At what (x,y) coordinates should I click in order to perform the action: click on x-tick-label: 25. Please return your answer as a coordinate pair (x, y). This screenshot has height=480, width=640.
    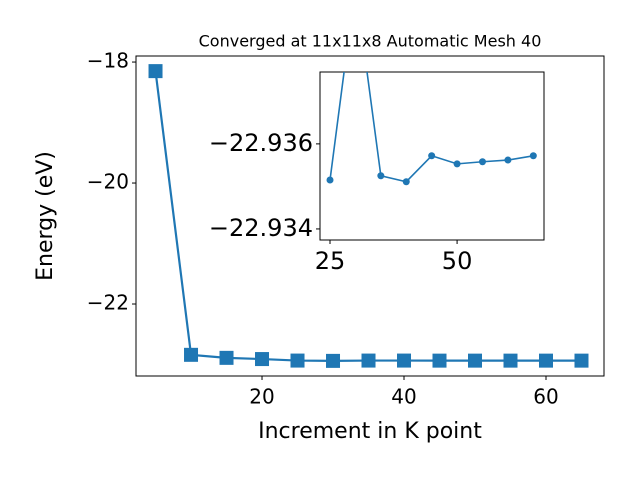
    Looking at the image, I should click on (330, 261).